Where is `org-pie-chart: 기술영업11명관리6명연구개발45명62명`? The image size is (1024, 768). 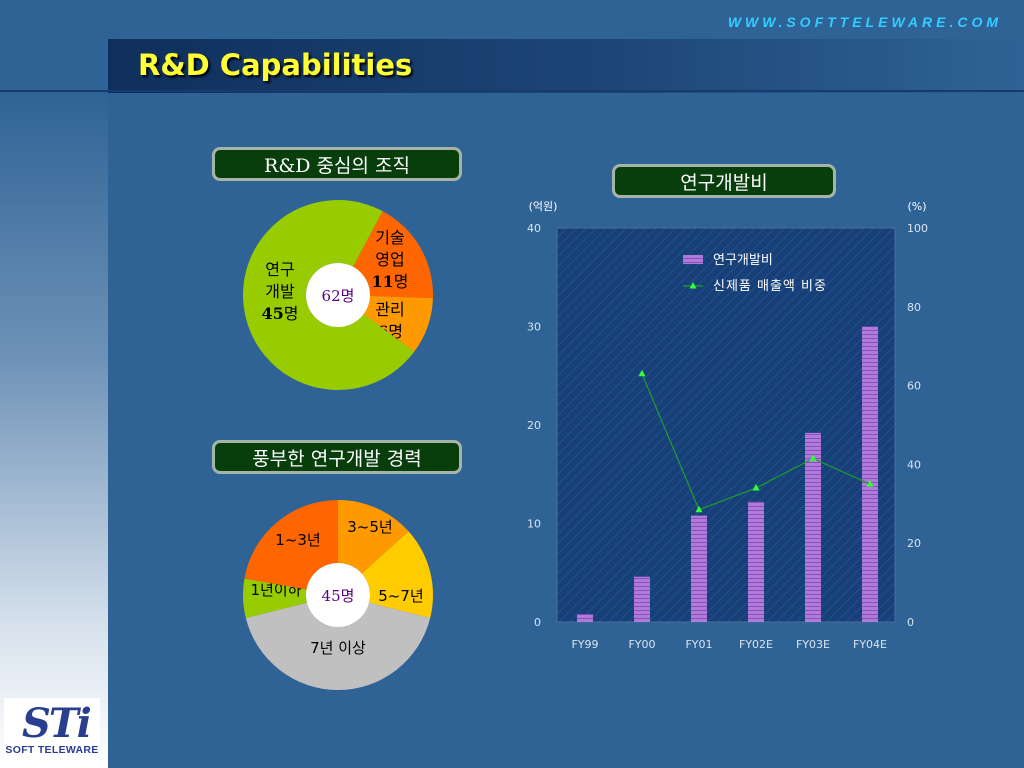 org-pie-chart: 기술영업11명관리6명연구개발45명62명 is located at coordinates (338, 295).